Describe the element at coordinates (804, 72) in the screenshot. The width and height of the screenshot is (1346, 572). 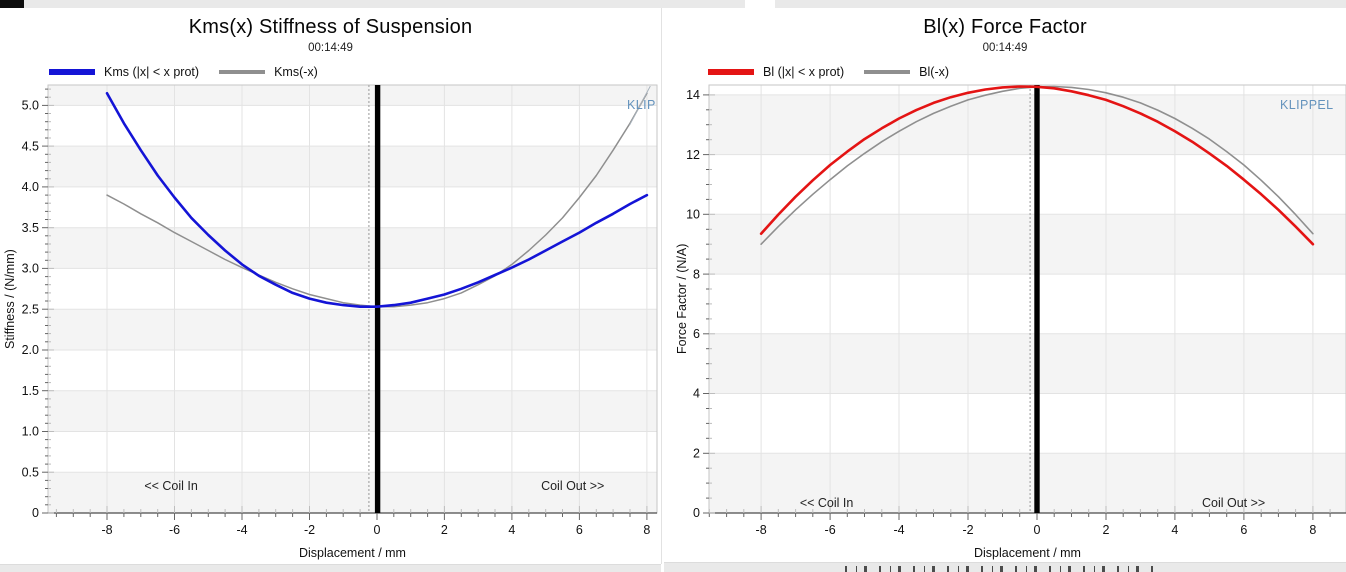
I see `legend-label: Bl (|x| < x prot)` at that location.